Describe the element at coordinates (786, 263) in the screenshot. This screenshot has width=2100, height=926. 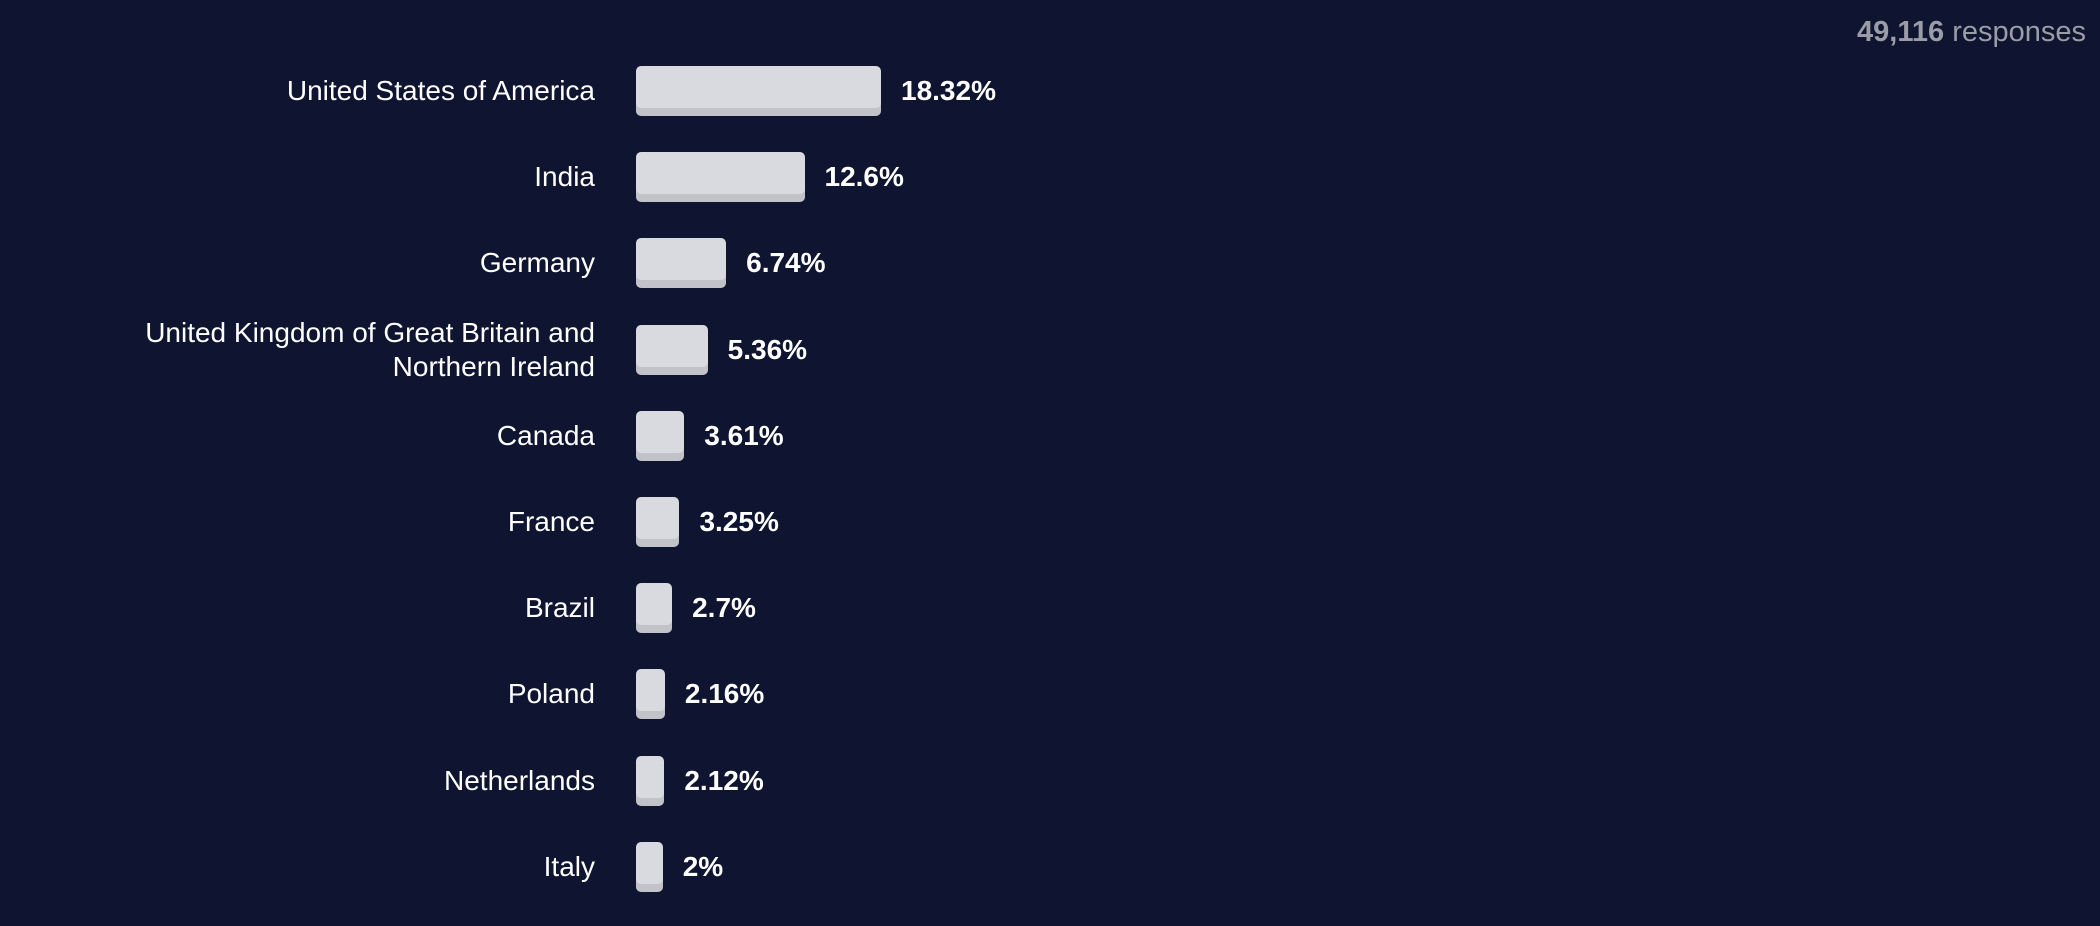
I see `value-label: 6.74%` at that location.